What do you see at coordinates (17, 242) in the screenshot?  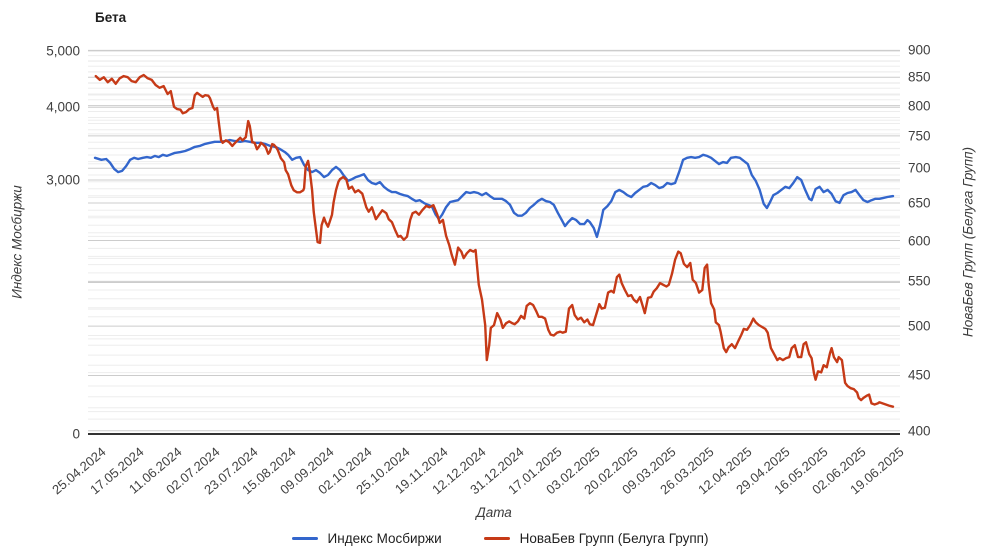 I see `y-axis-left-title: Индекс Мосбиржи` at bounding box center [17, 242].